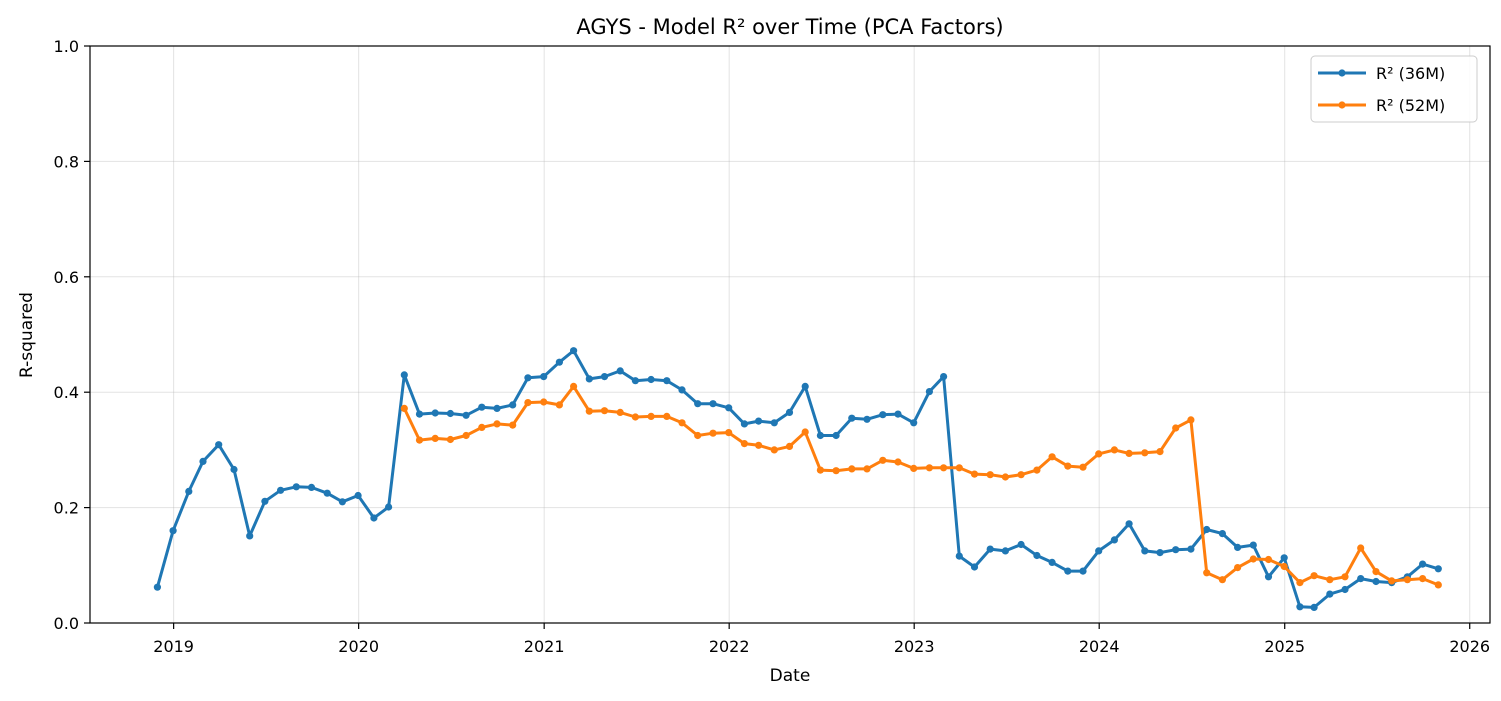 The width and height of the screenshot is (1501, 701). Describe the element at coordinates (1342, 105) in the screenshot. I see `legend-marker-52m` at that location.